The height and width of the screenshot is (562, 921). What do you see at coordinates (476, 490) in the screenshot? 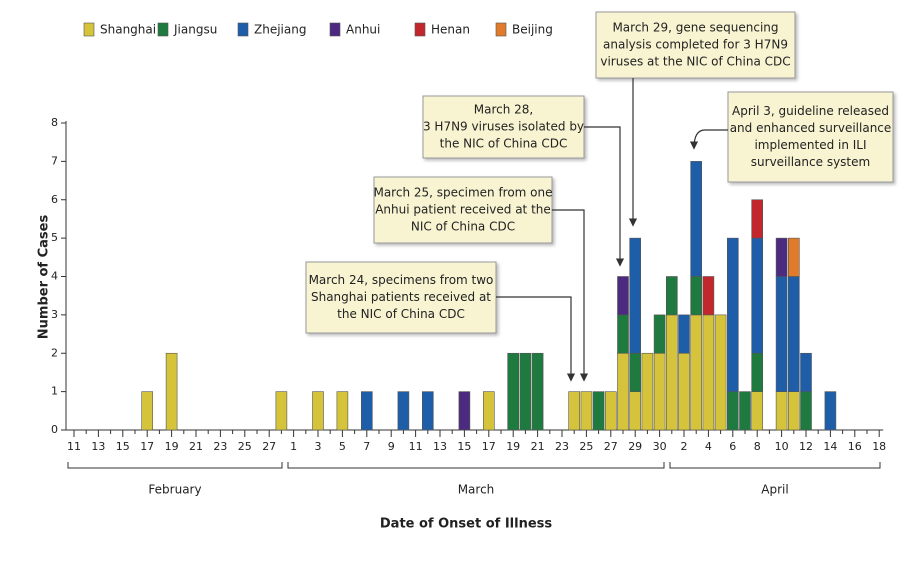
I see `month-label: March` at bounding box center [476, 490].